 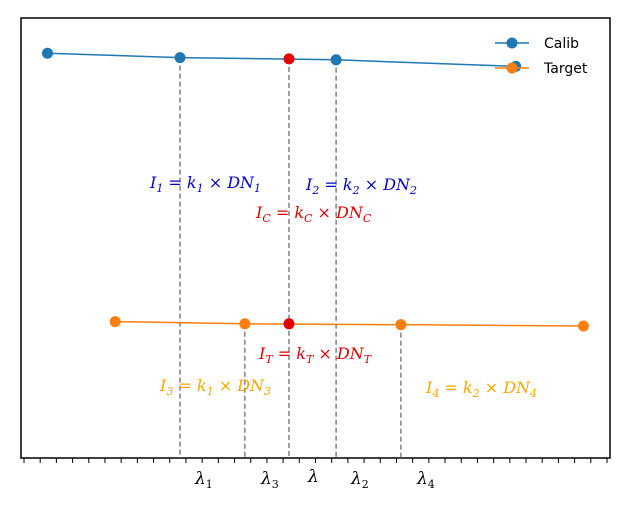 What do you see at coordinates (481, 389) in the screenshot?
I see `annotation-i4: I4 = k2 × DN4` at bounding box center [481, 389].